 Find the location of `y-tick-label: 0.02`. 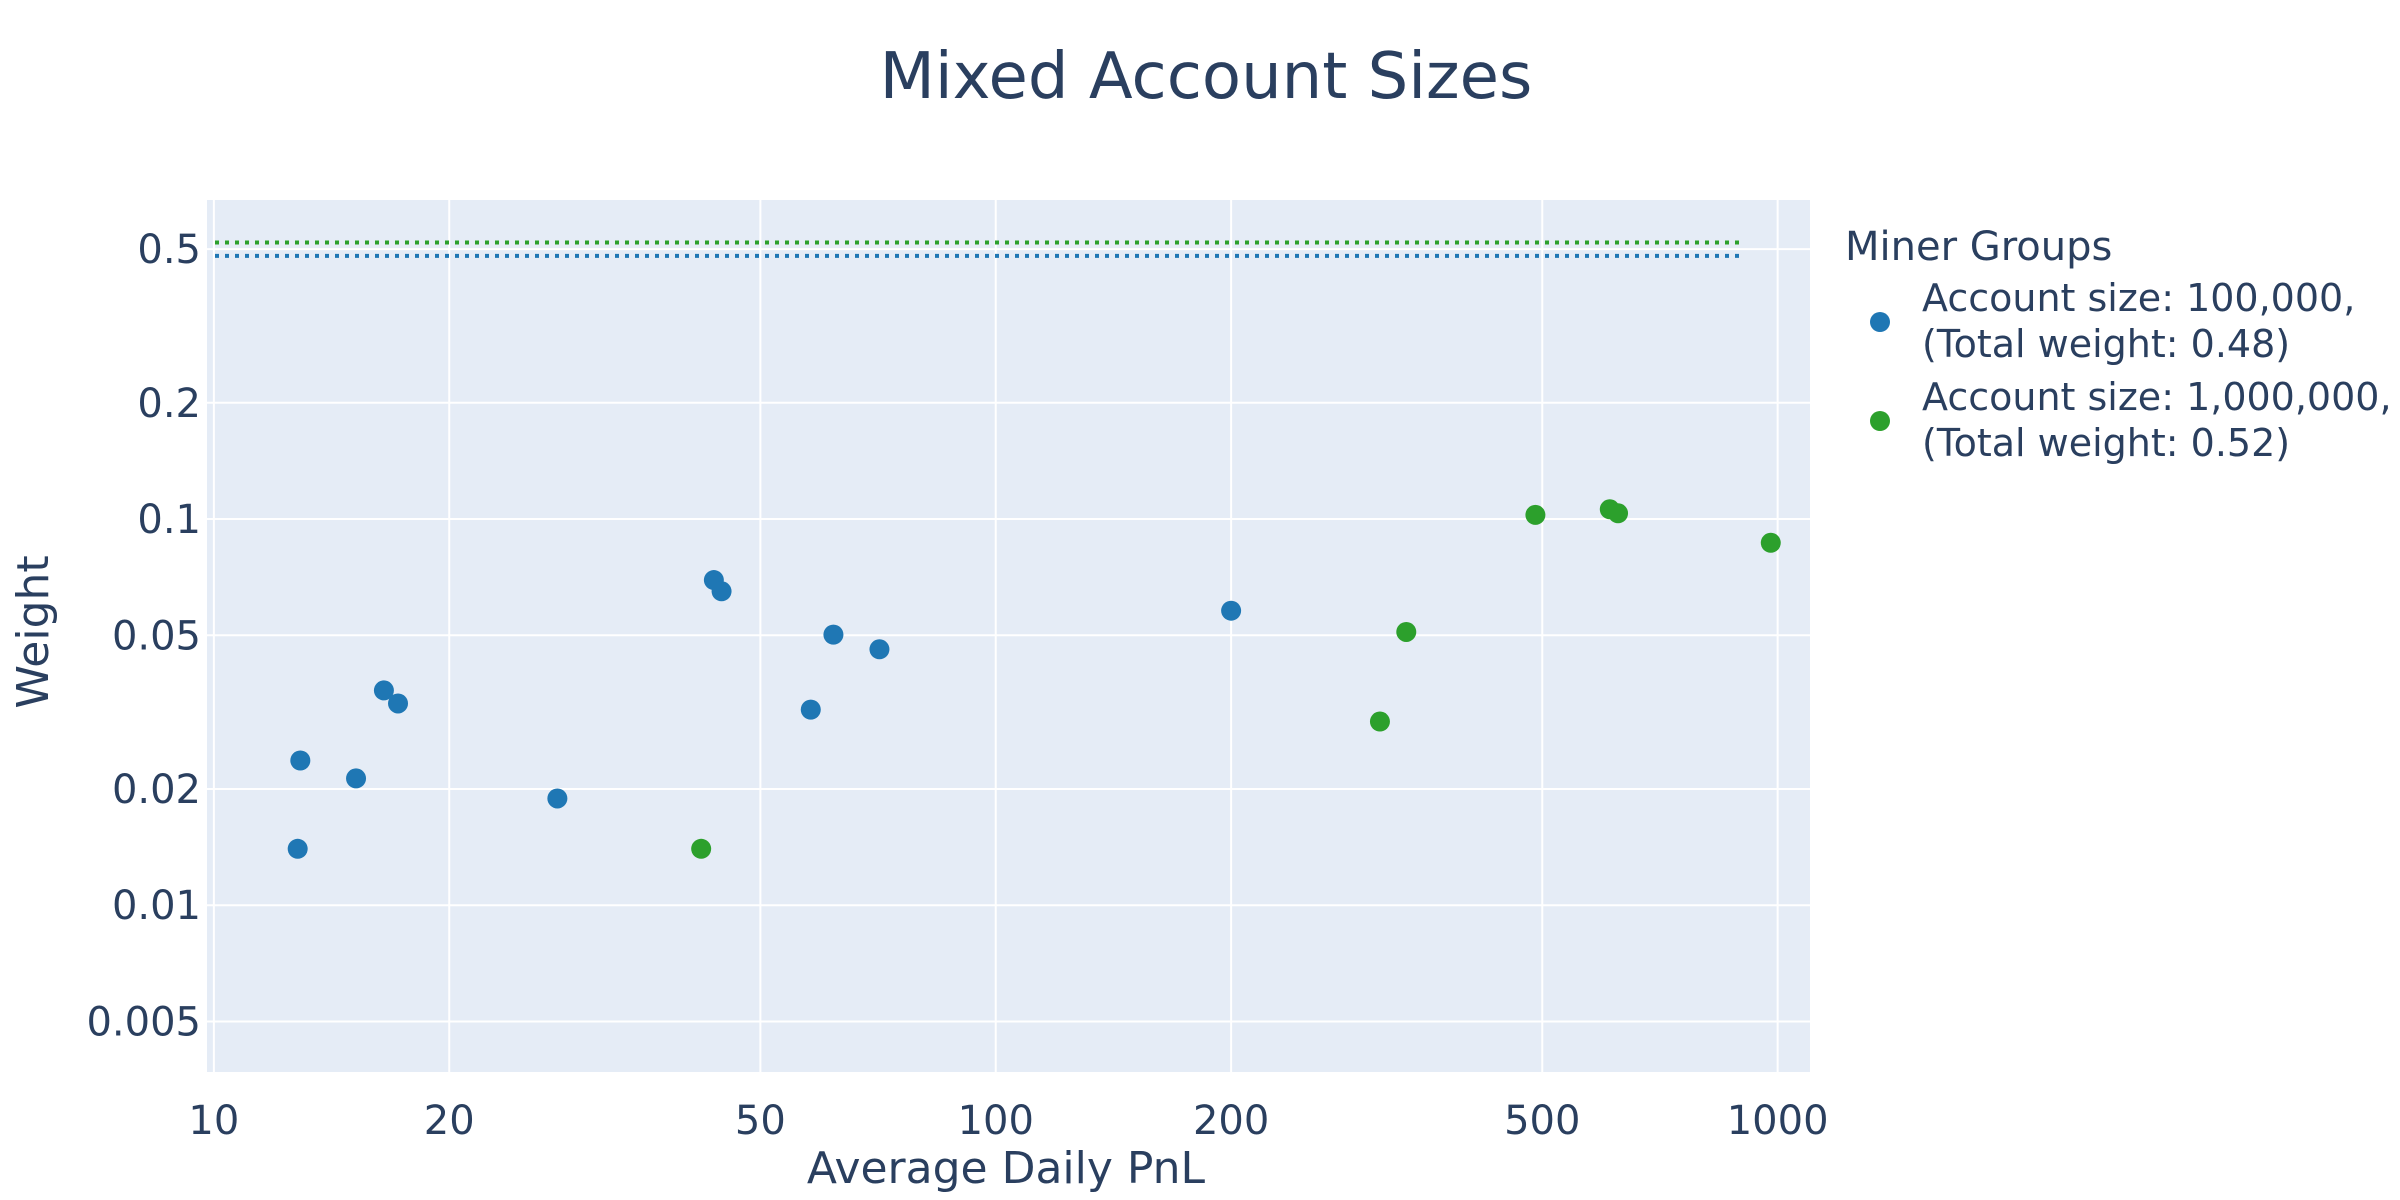

y-tick-label: 0.02 is located at coordinates (156, 790).